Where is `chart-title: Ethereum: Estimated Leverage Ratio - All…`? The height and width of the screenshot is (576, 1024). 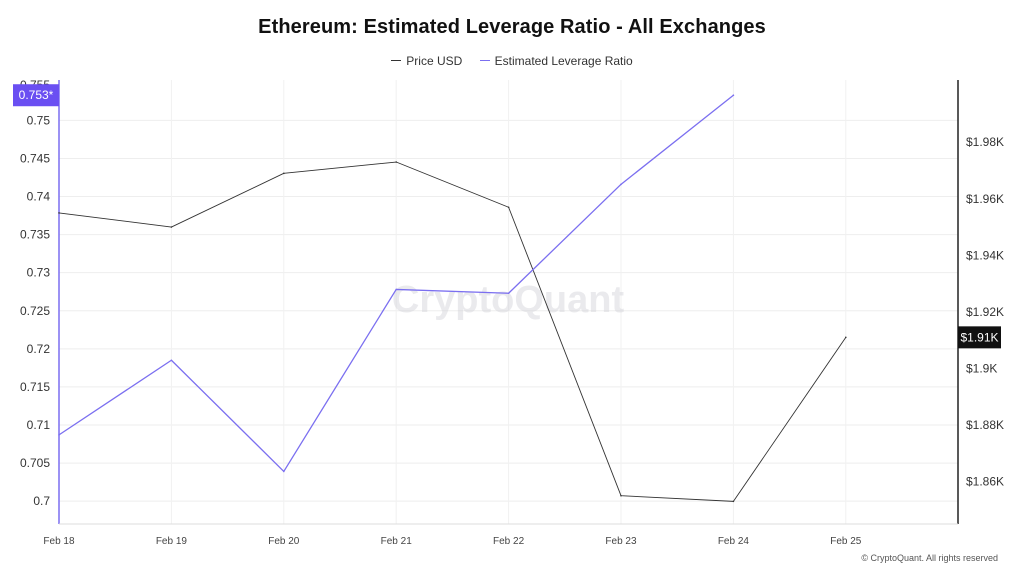 chart-title: Ethereum: Estimated Leverage Ratio - All… is located at coordinates (512, 27).